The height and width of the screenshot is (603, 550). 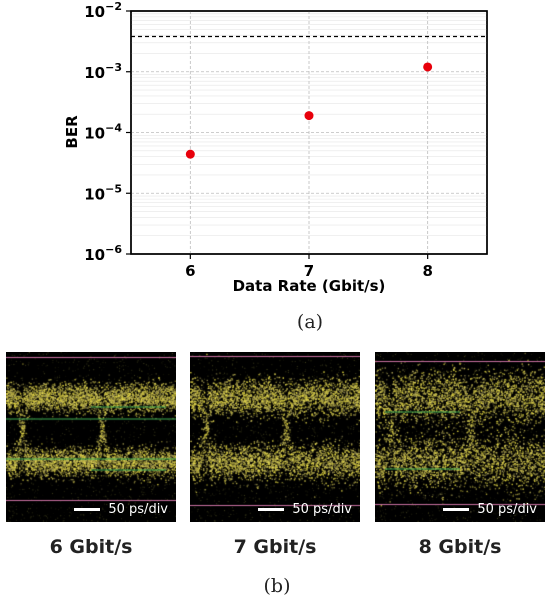 I want to click on eye-label-6g: 6 Gbit/s, so click(x=91, y=547).